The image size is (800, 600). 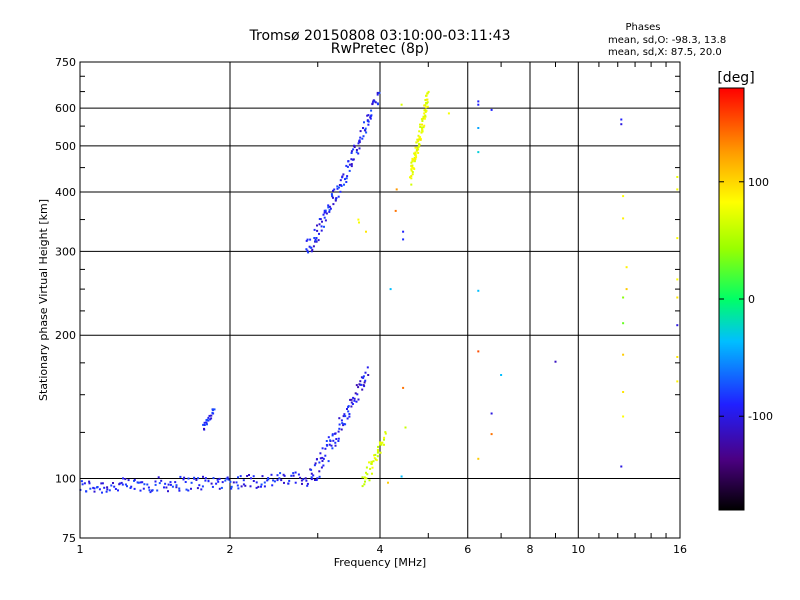 I want to click on chart-subtitle: RwPretec (8p), so click(x=380, y=49).